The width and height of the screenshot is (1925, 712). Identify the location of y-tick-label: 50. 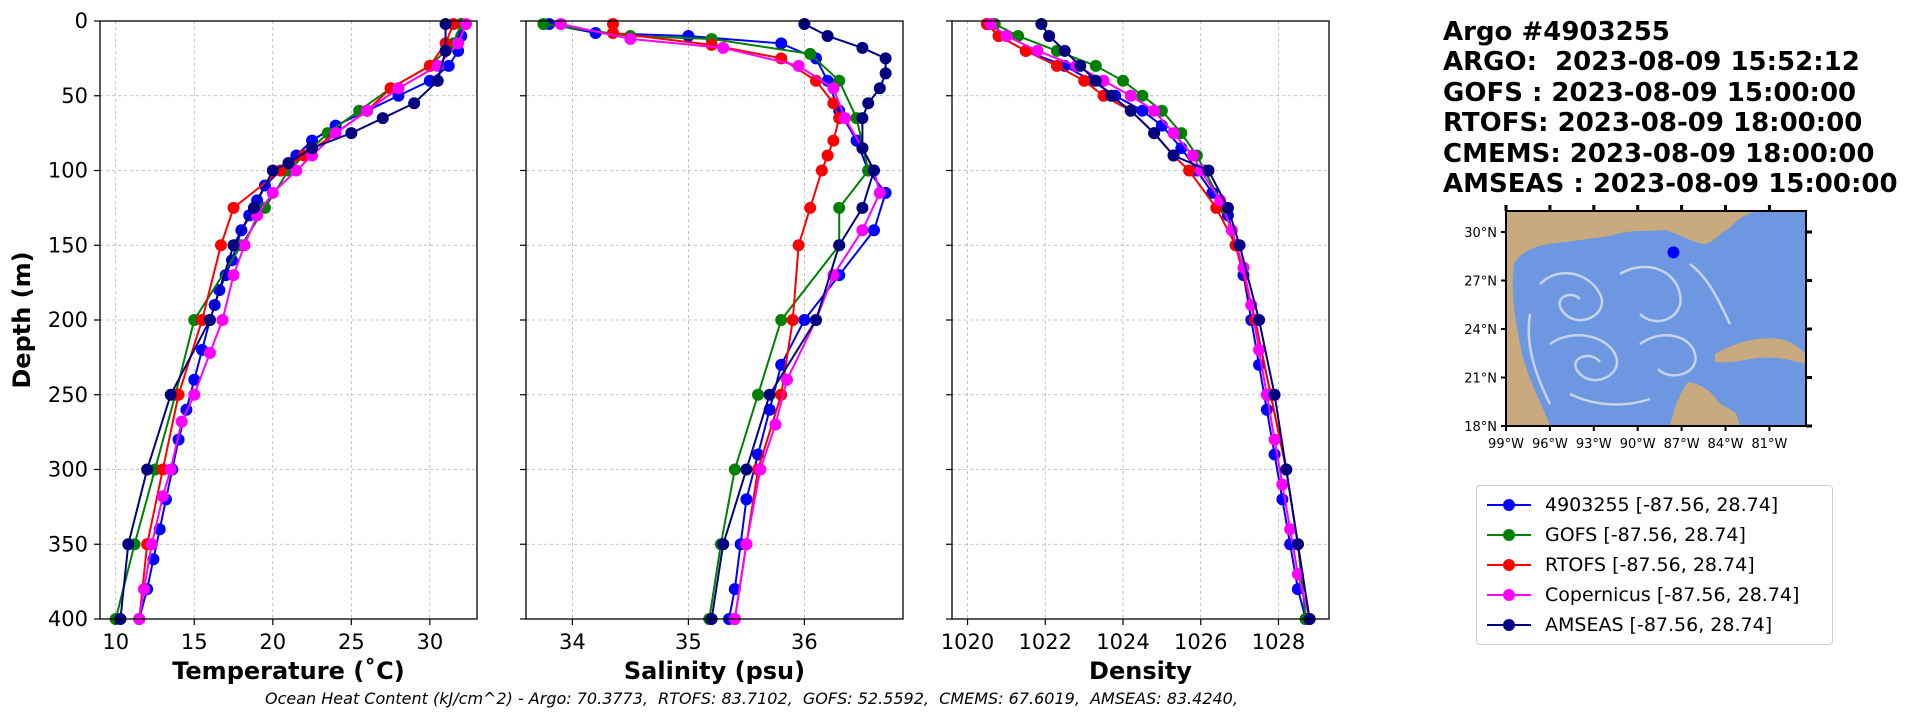
(74, 96).